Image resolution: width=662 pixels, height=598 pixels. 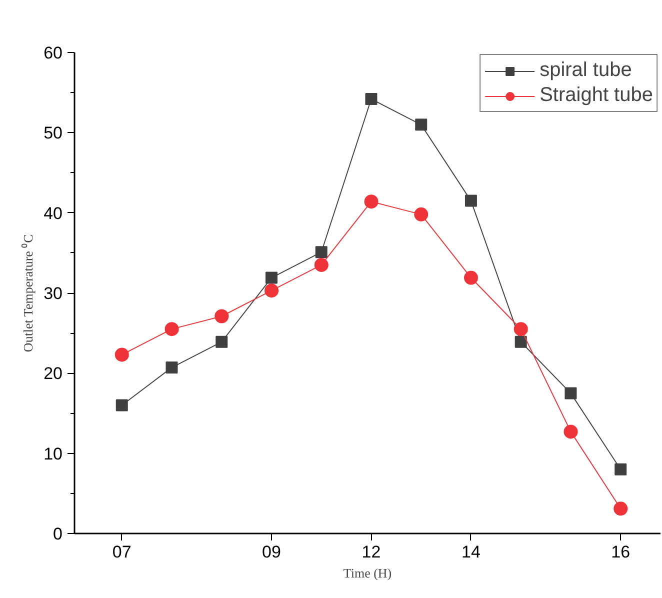 What do you see at coordinates (122, 552) in the screenshot?
I see `x-tick-label: 07` at bounding box center [122, 552].